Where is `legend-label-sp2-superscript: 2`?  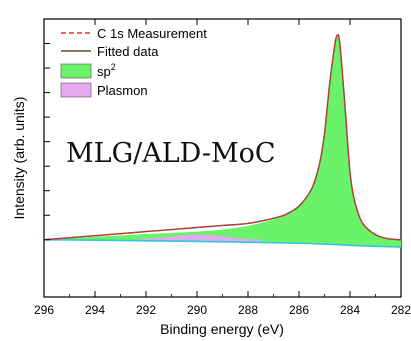 legend-label-sp2-superscript: 2 is located at coordinates (113, 67).